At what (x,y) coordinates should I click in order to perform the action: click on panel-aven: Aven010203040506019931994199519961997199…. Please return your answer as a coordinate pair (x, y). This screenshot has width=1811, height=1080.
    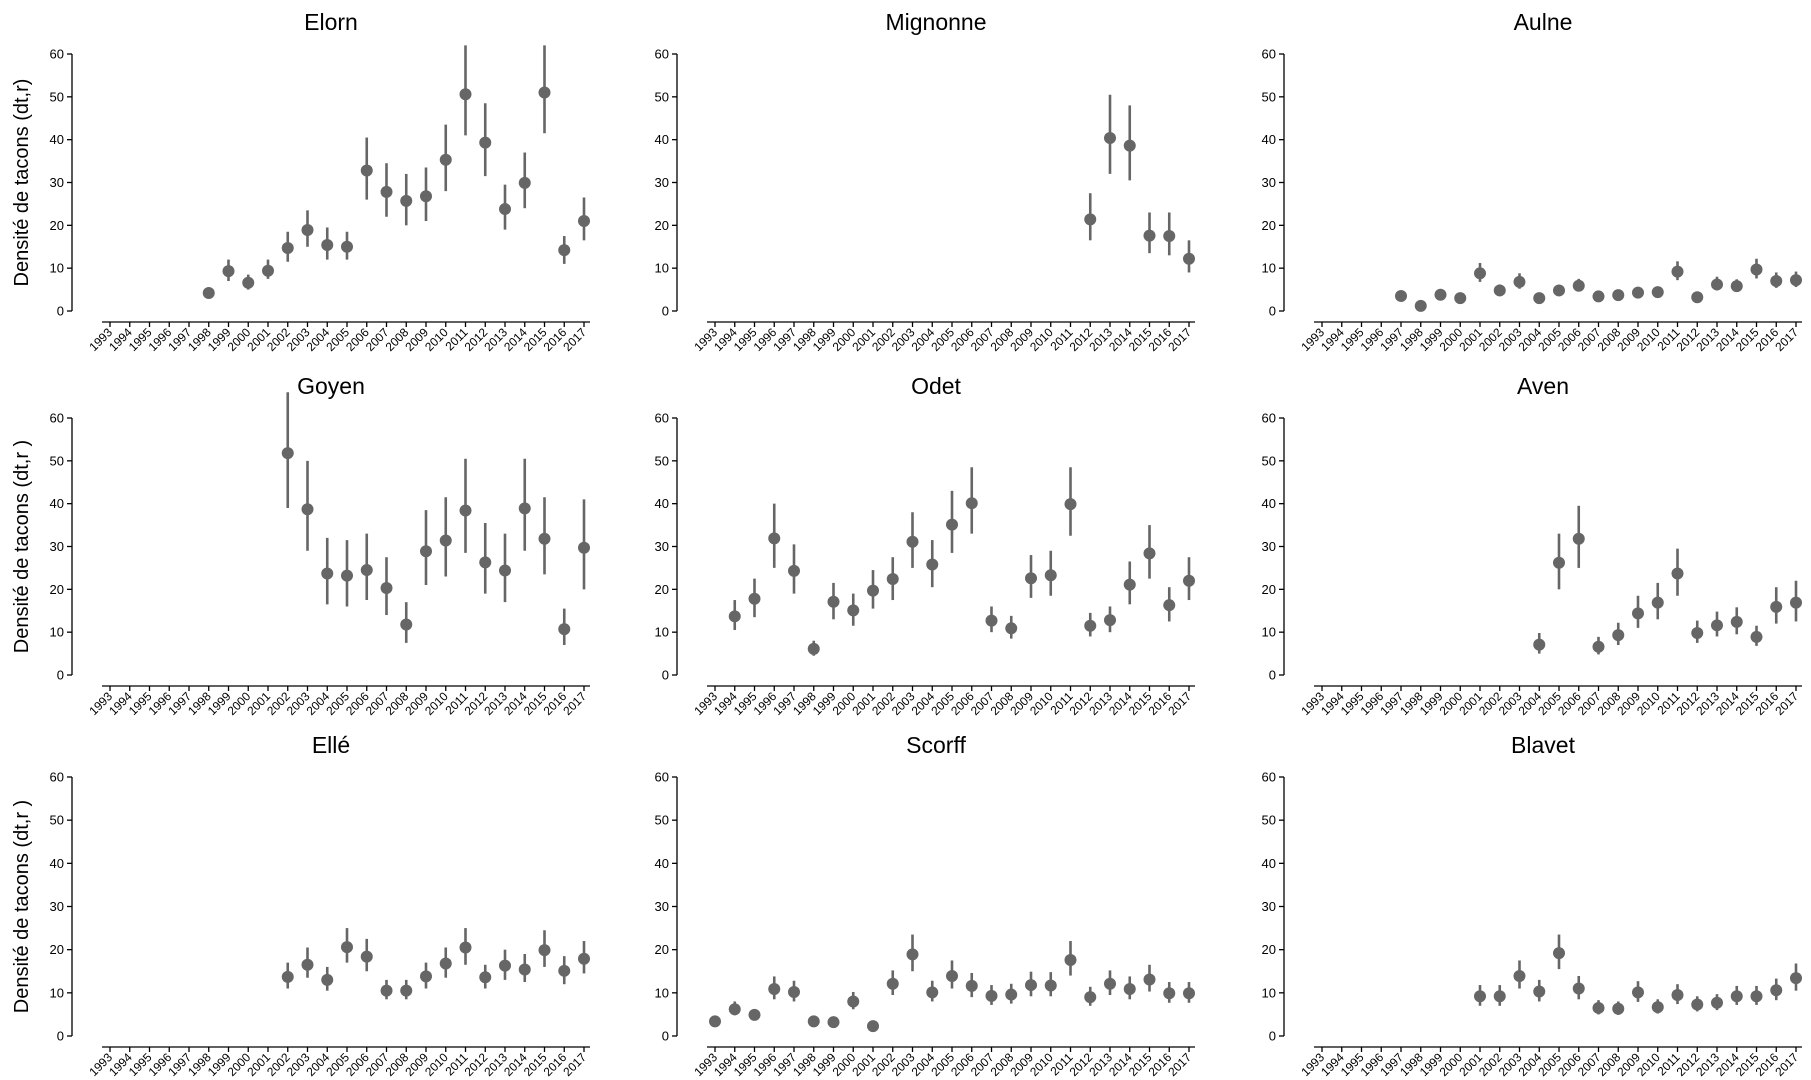
    Looking at the image, I should click on (1532, 545).